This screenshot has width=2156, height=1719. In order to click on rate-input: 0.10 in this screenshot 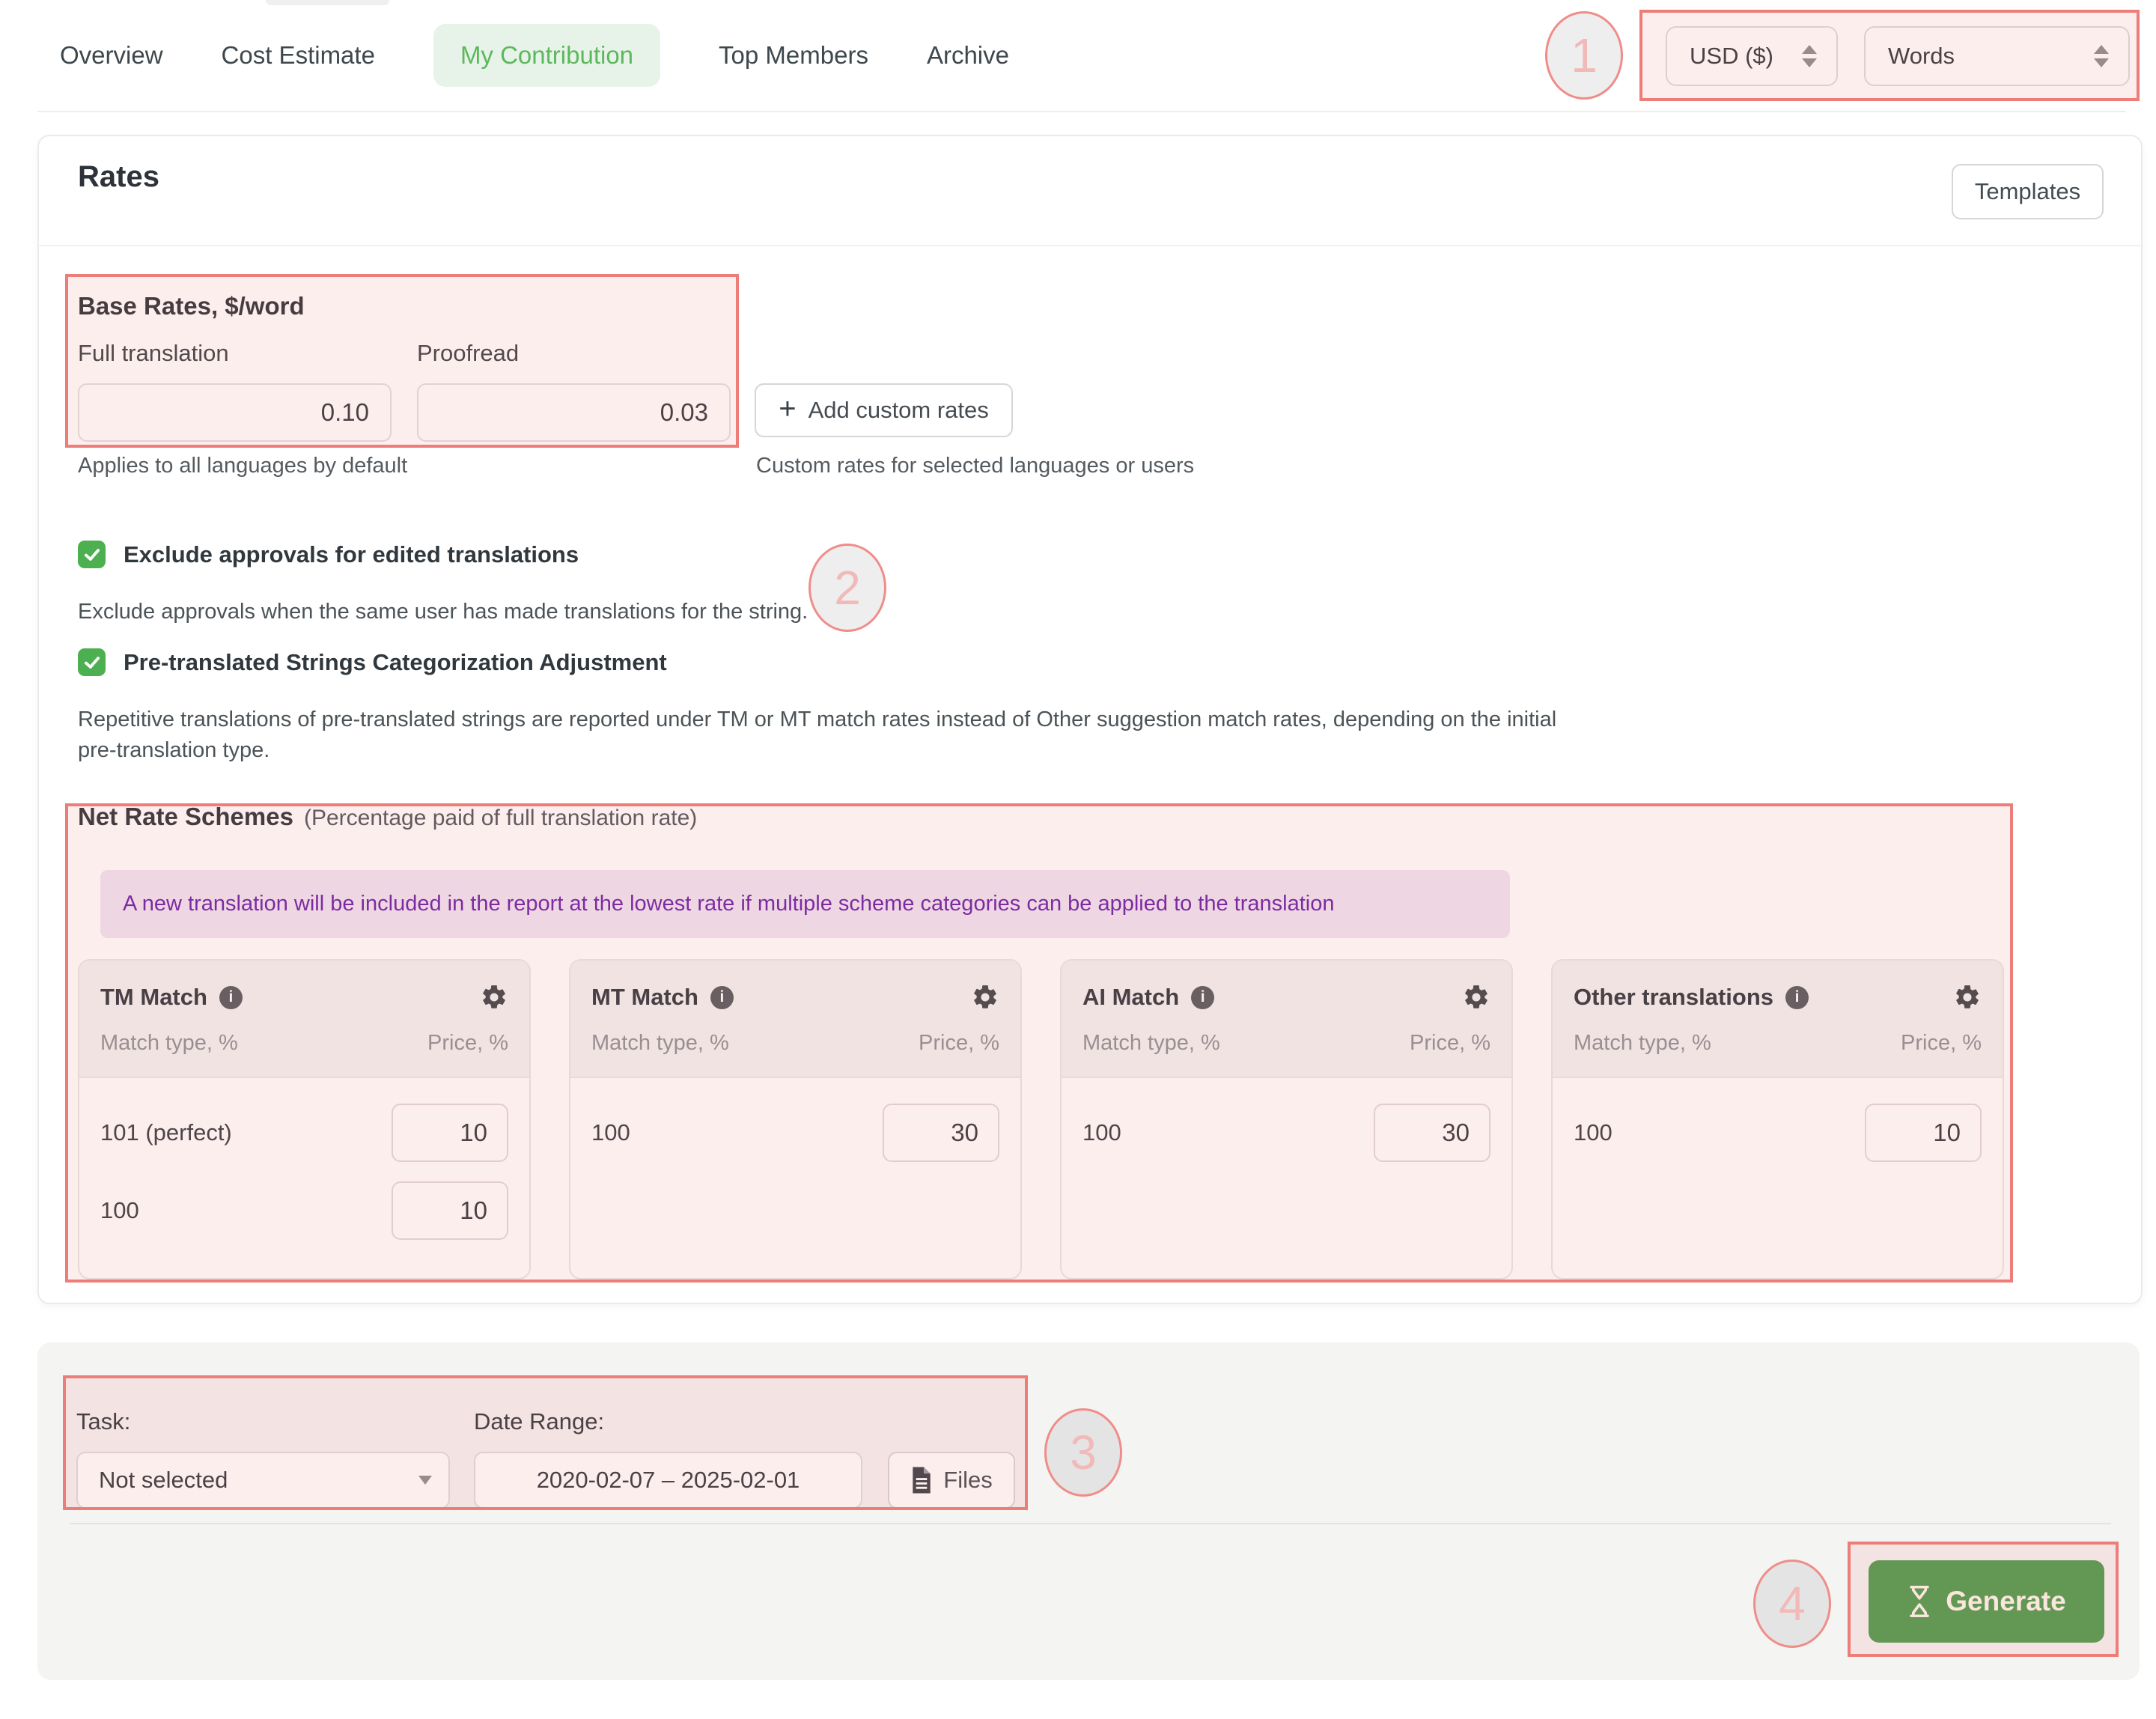, I will do `click(235, 412)`.